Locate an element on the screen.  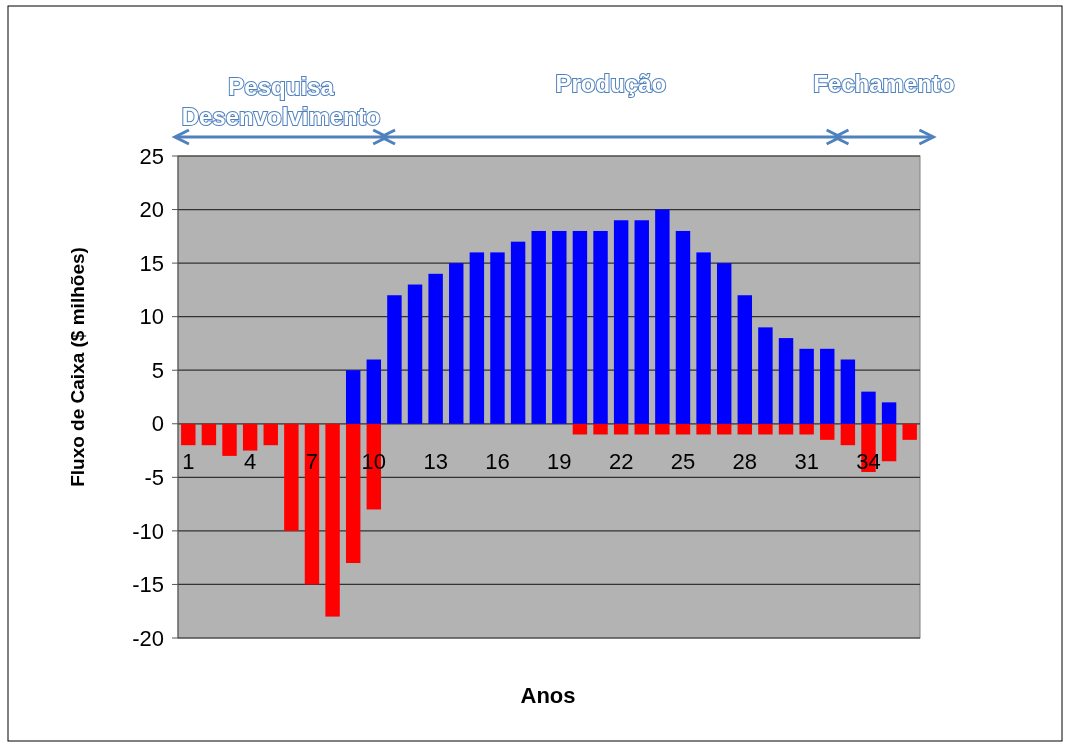
x-tick-label: 28 is located at coordinates (745, 461).